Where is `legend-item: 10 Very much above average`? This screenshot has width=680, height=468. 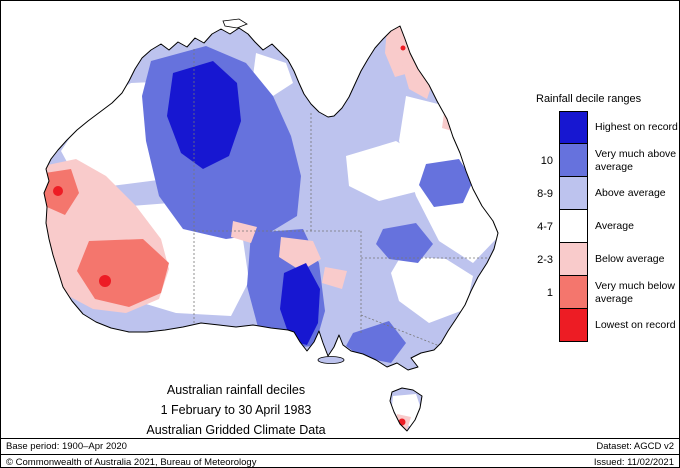
legend-item: 10 Very much above average is located at coordinates (604, 160).